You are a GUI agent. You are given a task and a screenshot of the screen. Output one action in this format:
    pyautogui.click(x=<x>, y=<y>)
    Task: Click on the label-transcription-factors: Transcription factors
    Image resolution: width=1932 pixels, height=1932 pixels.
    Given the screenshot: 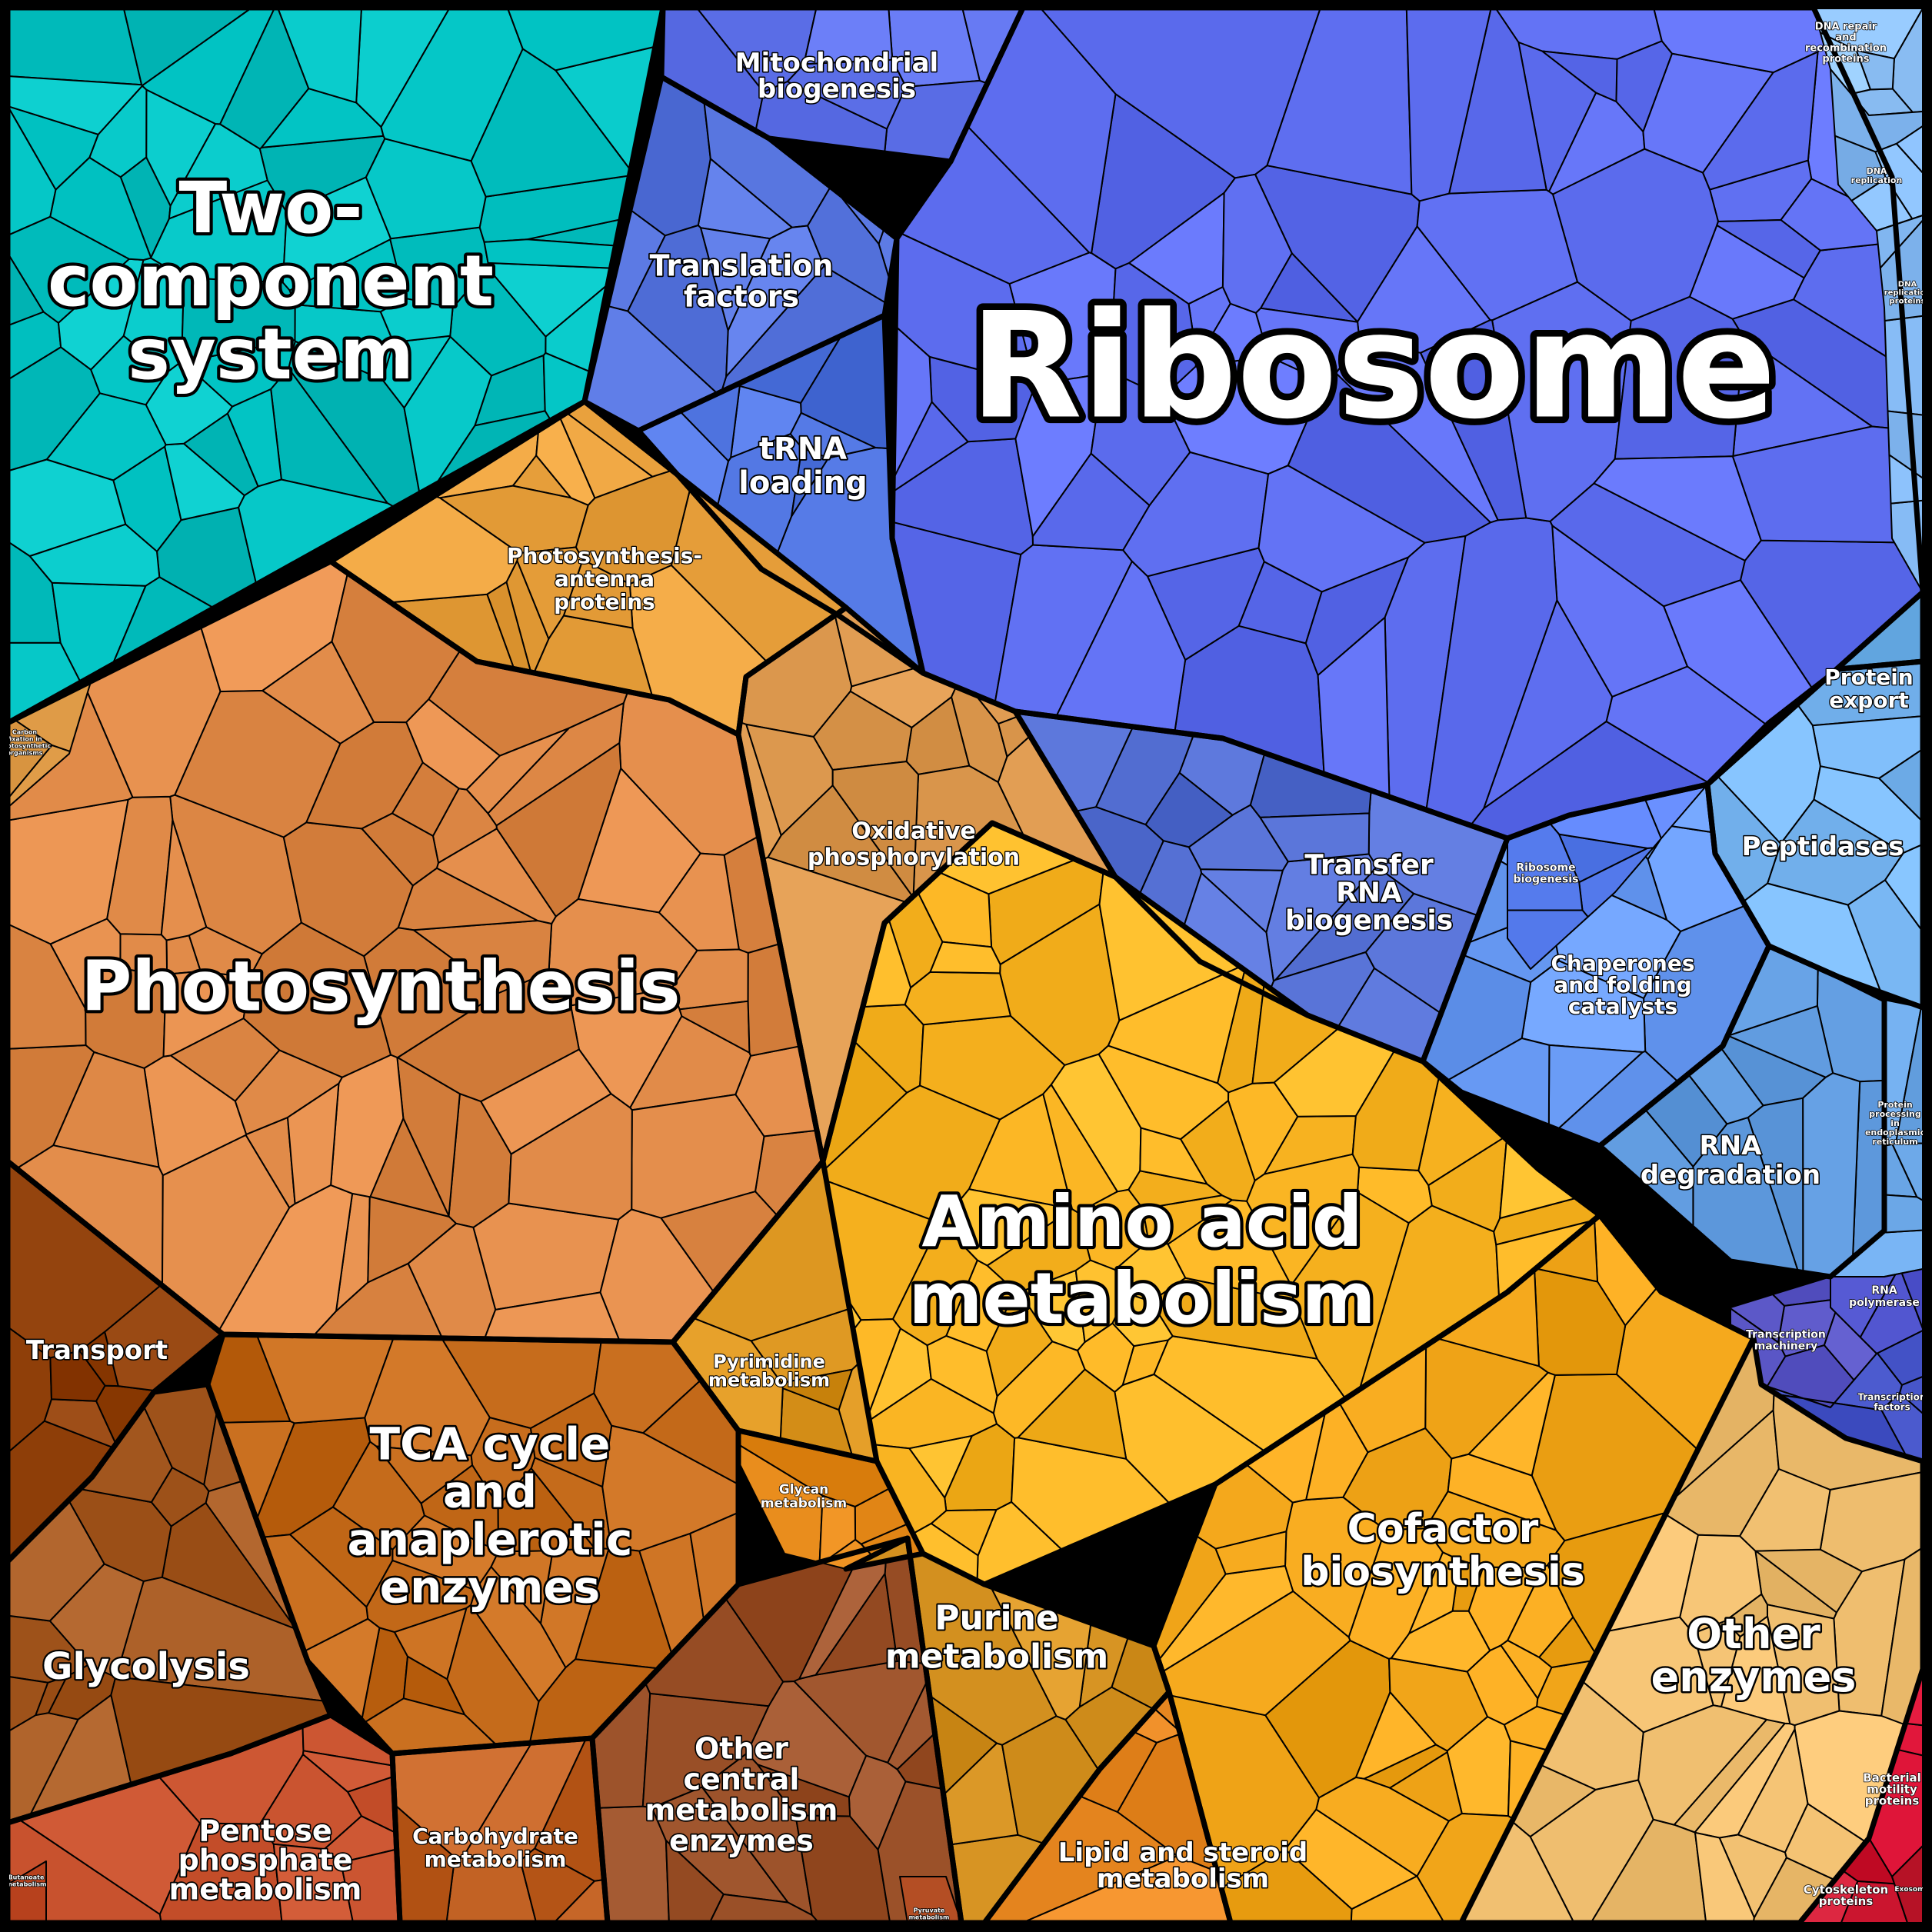 What is the action you would take?
    pyautogui.click(x=1892, y=1402)
    